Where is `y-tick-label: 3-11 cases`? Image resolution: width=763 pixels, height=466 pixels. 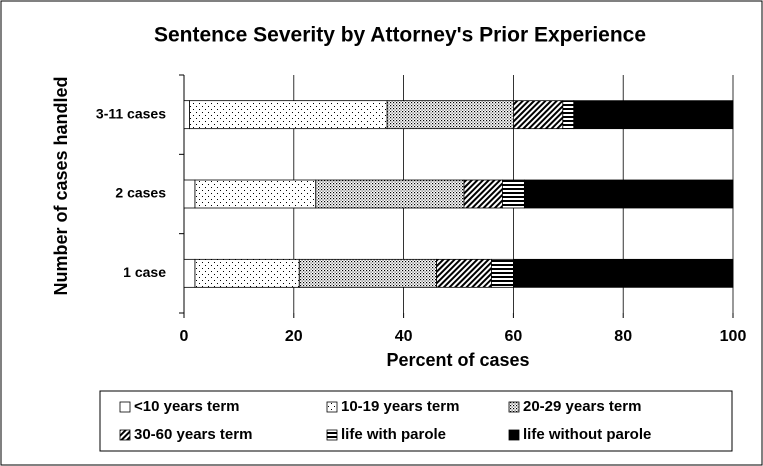
y-tick-label: 3-11 cases is located at coordinates (131, 113).